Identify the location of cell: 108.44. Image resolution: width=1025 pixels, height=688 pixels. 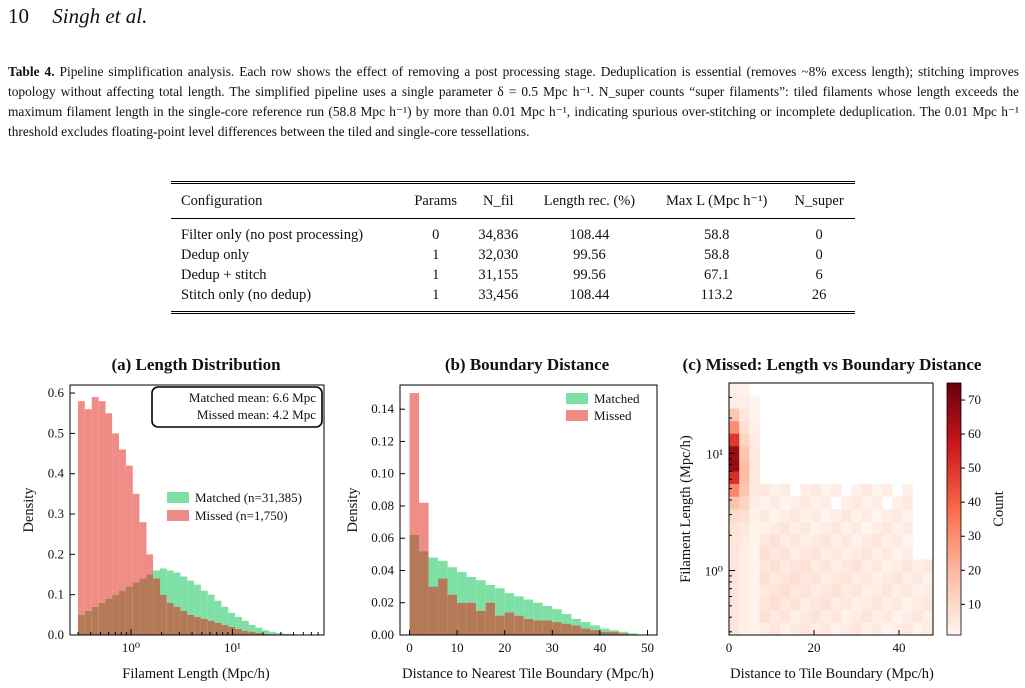
(589, 294).